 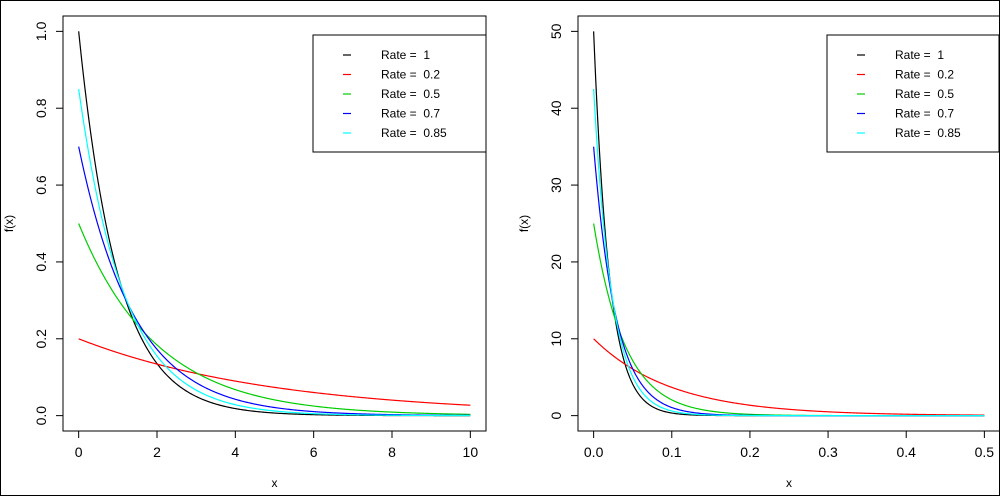 I want to click on x-tick-label: 0, so click(x=79, y=452).